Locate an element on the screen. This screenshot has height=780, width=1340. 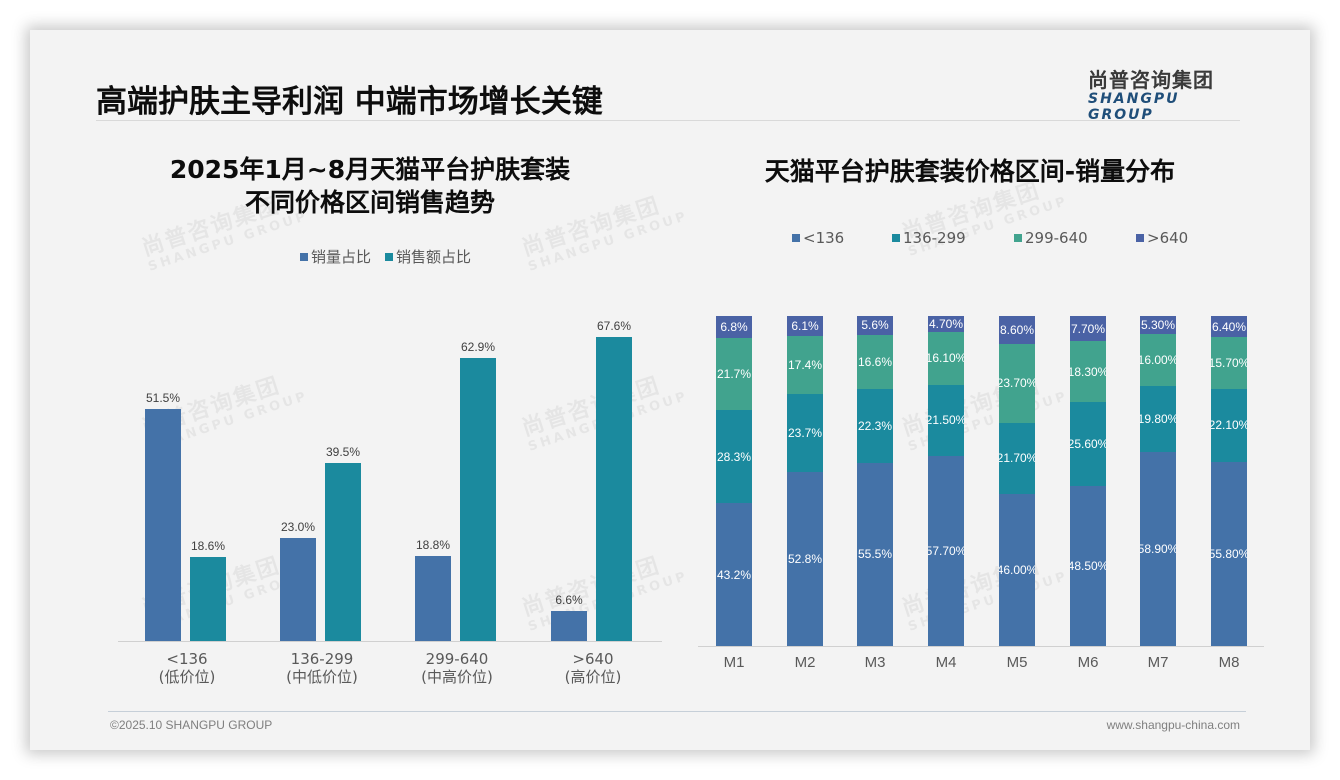
month-label: M3 is located at coordinates (875, 662).